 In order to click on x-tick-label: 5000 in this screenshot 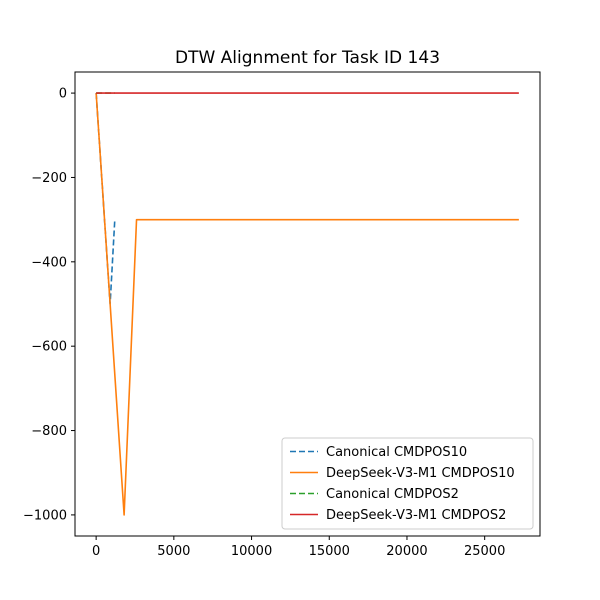, I will do `click(173, 551)`.